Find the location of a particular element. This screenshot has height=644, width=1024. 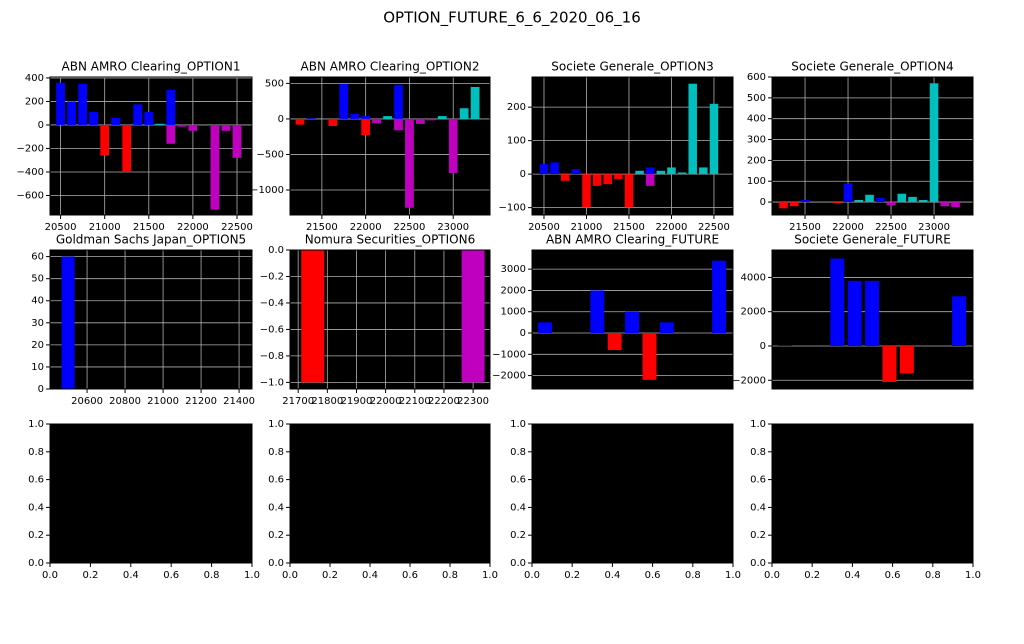

x-tick-label: 20500 is located at coordinates (544, 227).